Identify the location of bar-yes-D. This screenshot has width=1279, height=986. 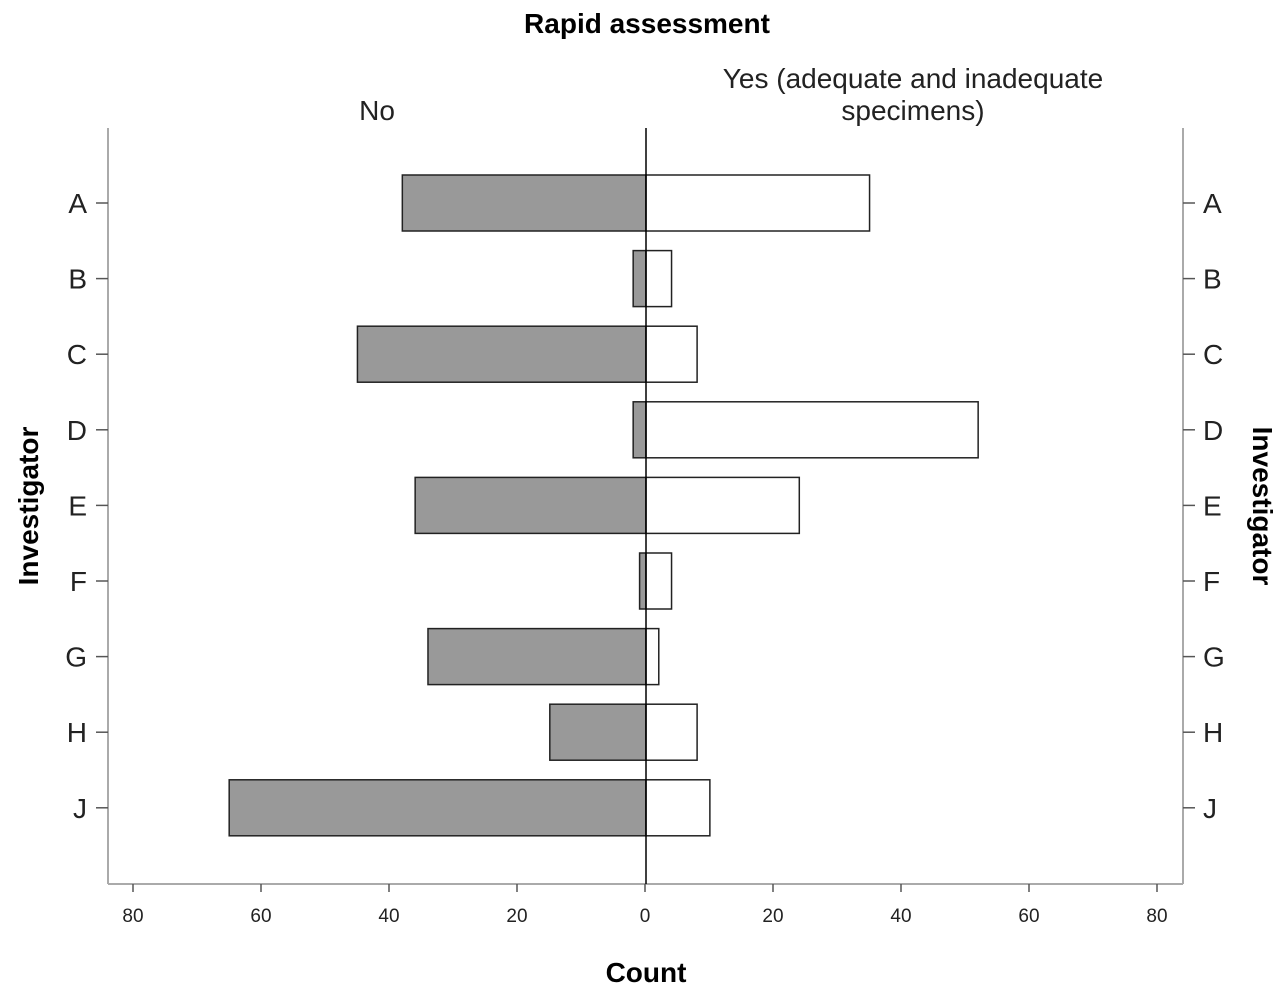
(812, 430).